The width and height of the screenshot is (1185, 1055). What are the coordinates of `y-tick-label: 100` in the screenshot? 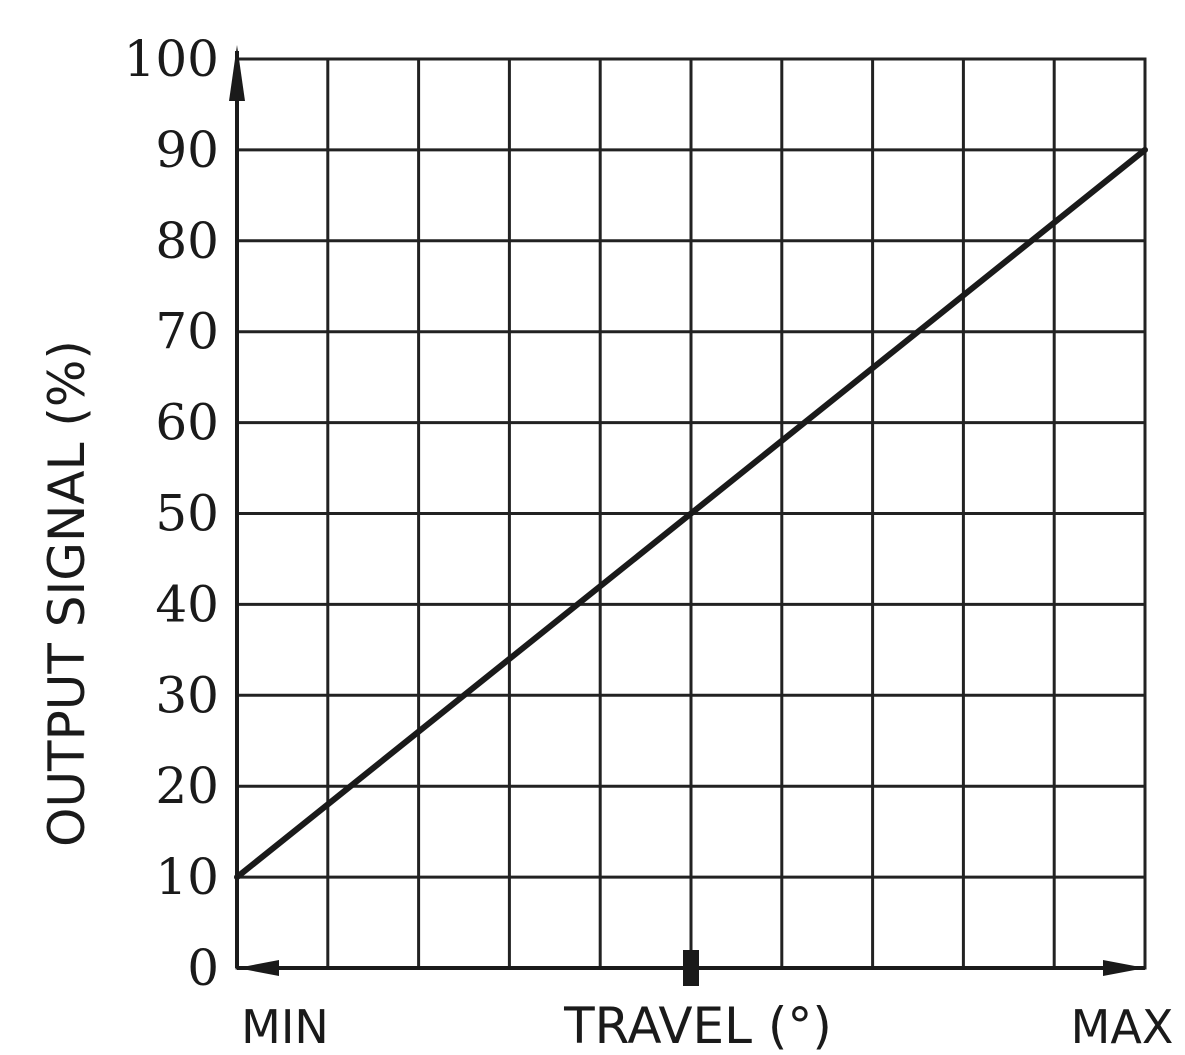 It's located at (171, 59).